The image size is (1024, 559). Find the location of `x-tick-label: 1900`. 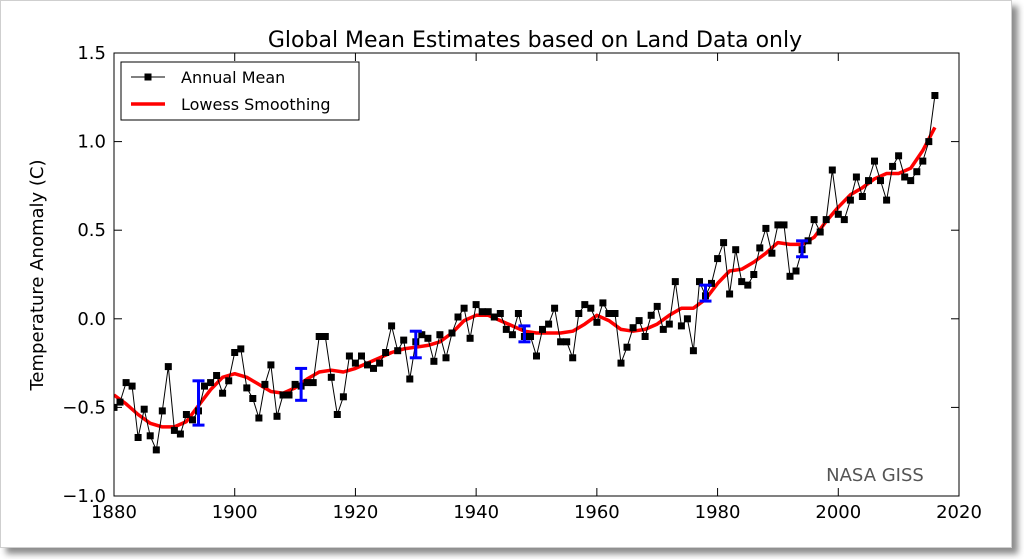

x-tick-label: 1900 is located at coordinates (235, 512).